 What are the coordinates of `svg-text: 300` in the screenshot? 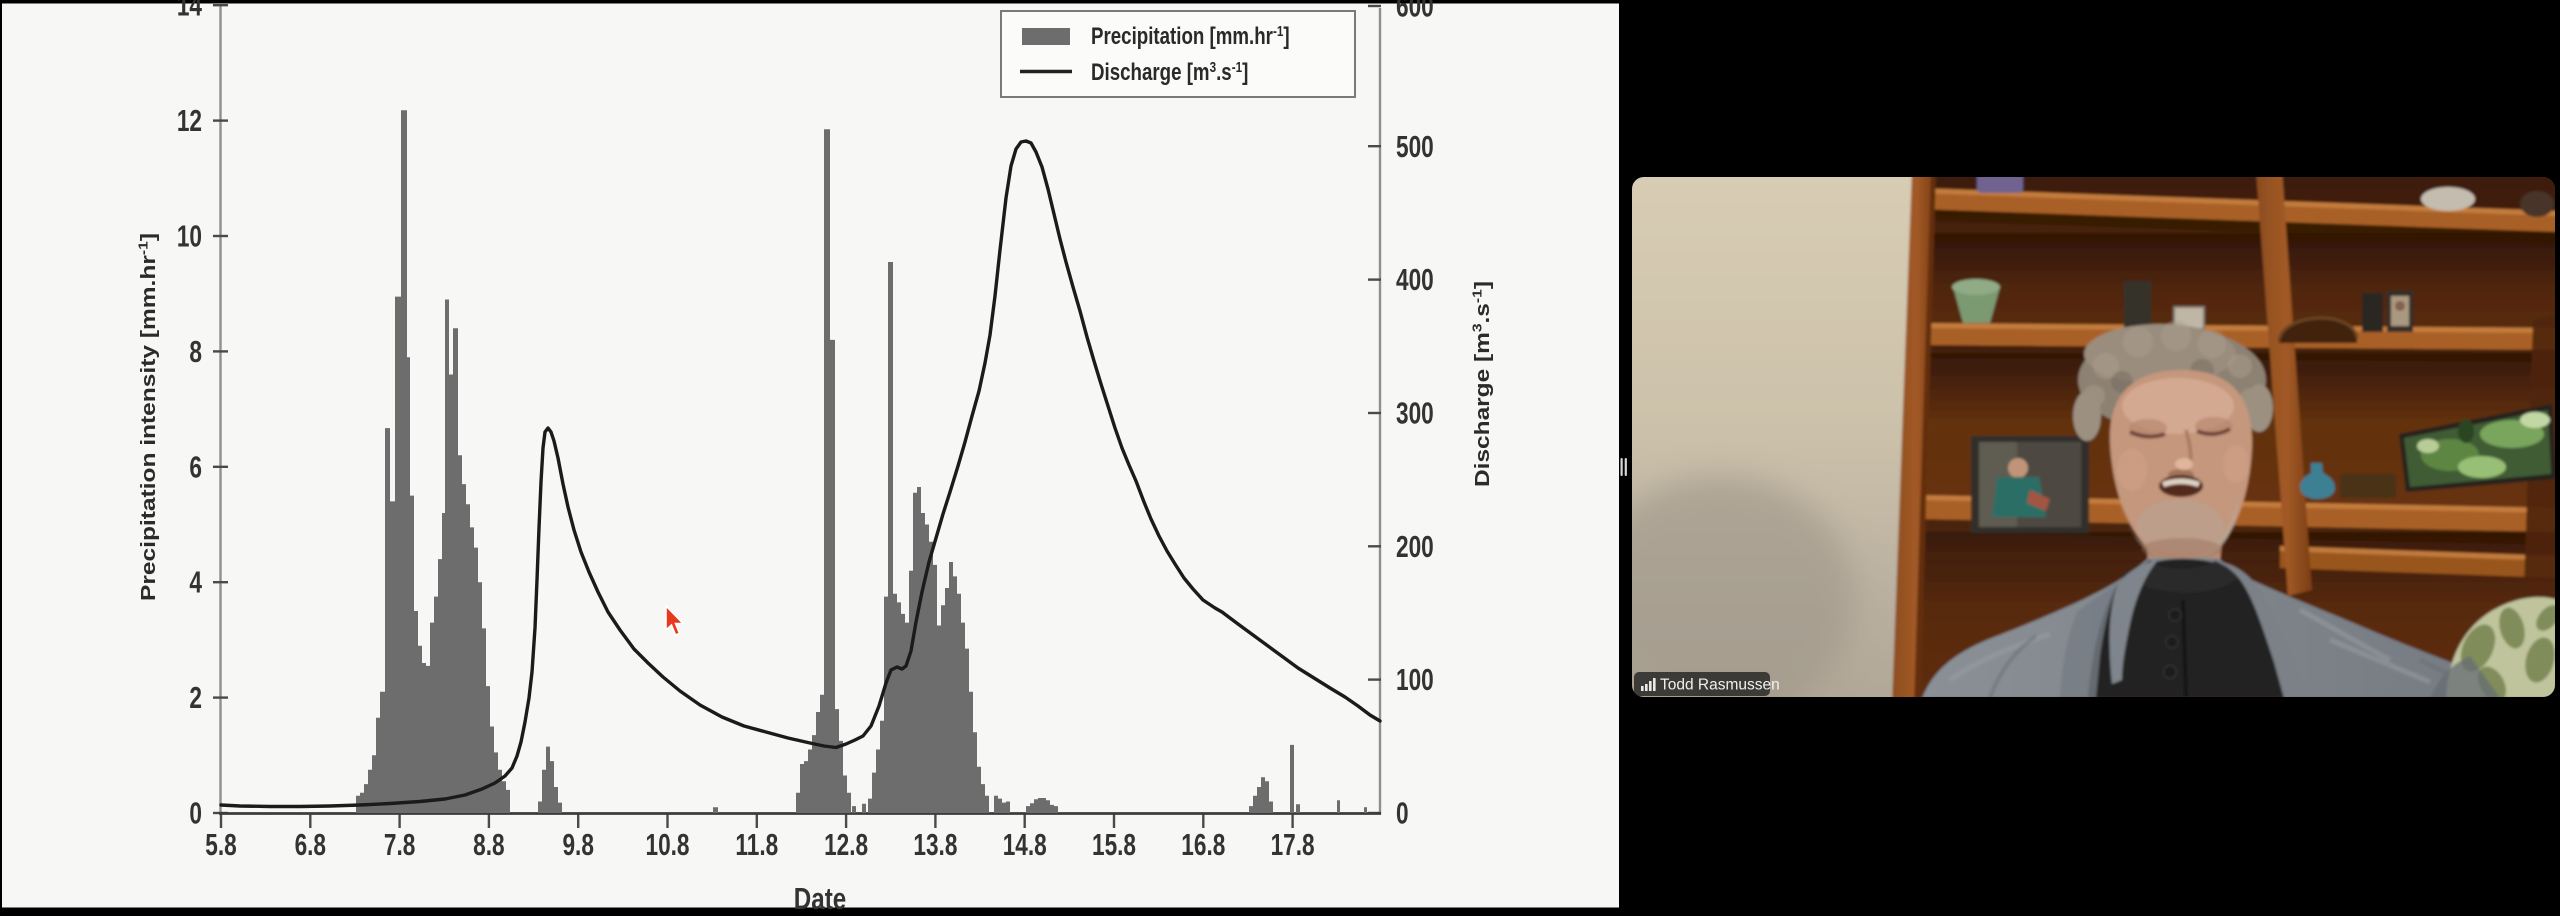 It's located at (1415, 412).